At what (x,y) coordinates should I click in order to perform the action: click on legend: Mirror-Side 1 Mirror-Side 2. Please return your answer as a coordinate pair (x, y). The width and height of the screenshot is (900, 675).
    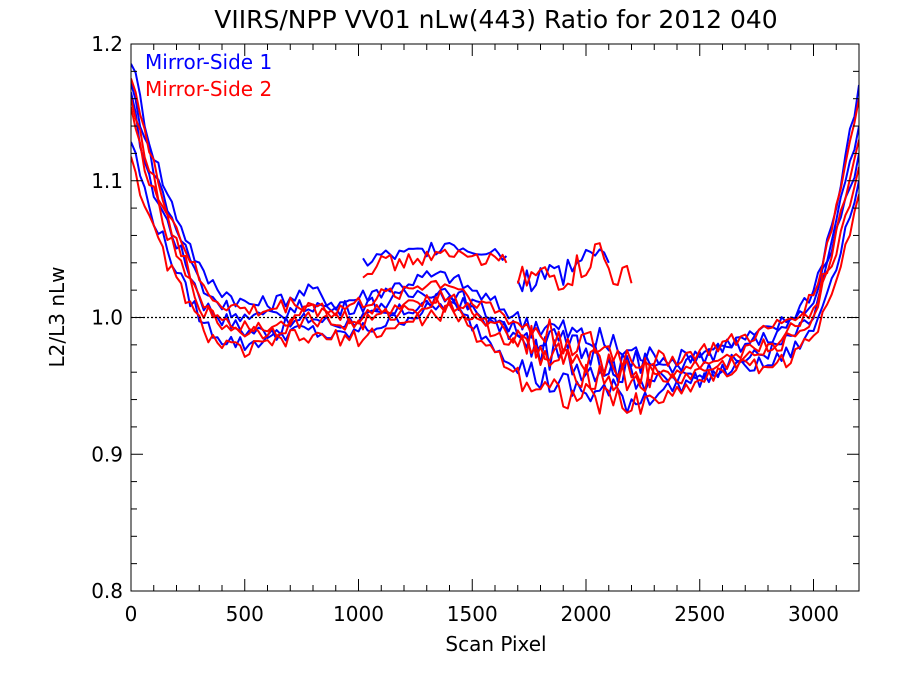
    Looking at the image, I should click on (208, 75).